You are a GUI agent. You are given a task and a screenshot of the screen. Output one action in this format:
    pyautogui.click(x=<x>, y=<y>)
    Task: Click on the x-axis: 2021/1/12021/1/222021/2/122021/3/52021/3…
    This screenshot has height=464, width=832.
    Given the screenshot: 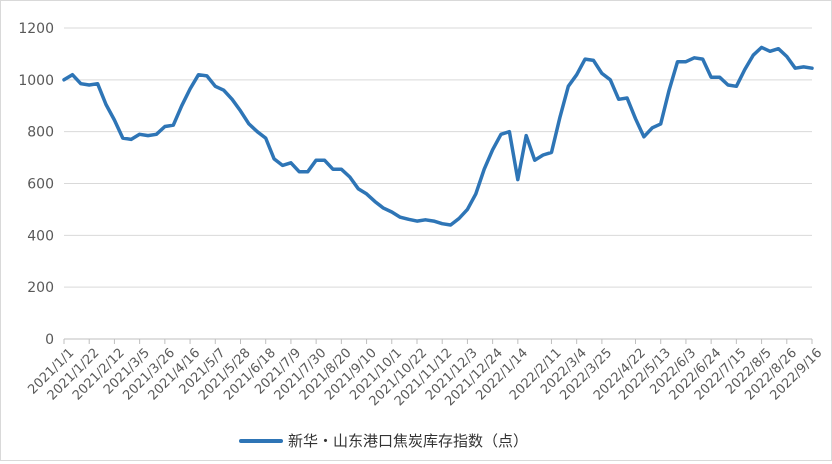 What is the action you would take?
    pyautogui.click(x=425, y=373)
    